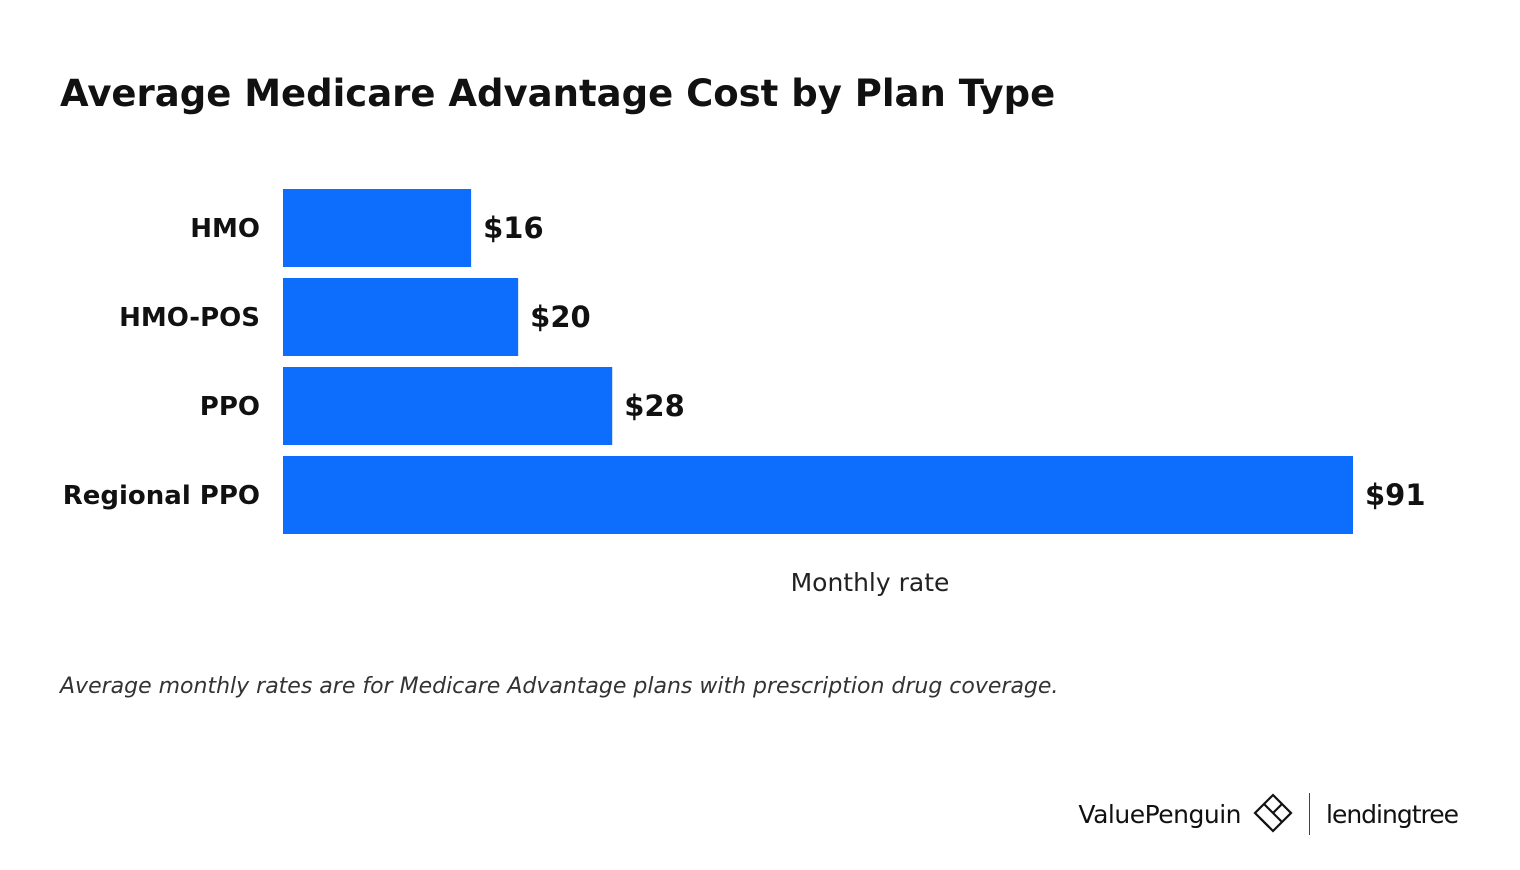 This screenshot has height=870, width=1520. What do you see at coordinates (1159, 814) in the screenshot?
I see `valuepenguin-logo-text: ValuePenguin` at bounding box center [1159, 814].